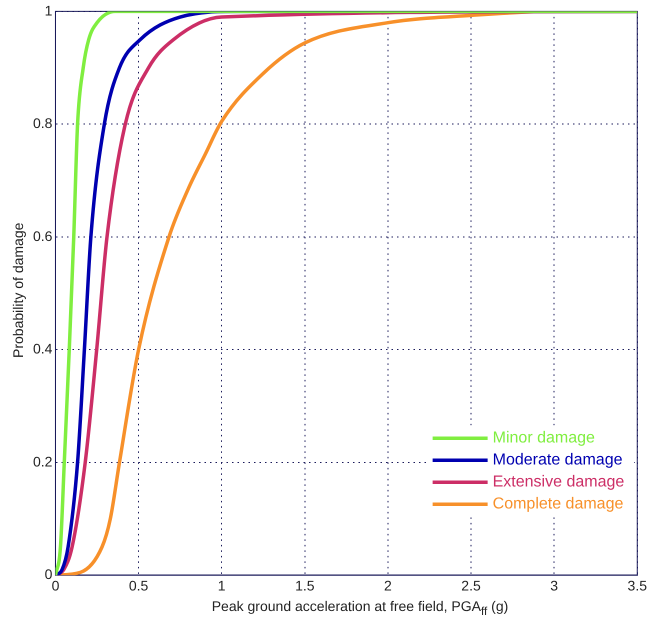 This screenshot has height=634, width=650. What do you see at coordinates (544, 438) in the screenshot?
I see `legend-label: Minor damage` at bounding box center [544, 438].